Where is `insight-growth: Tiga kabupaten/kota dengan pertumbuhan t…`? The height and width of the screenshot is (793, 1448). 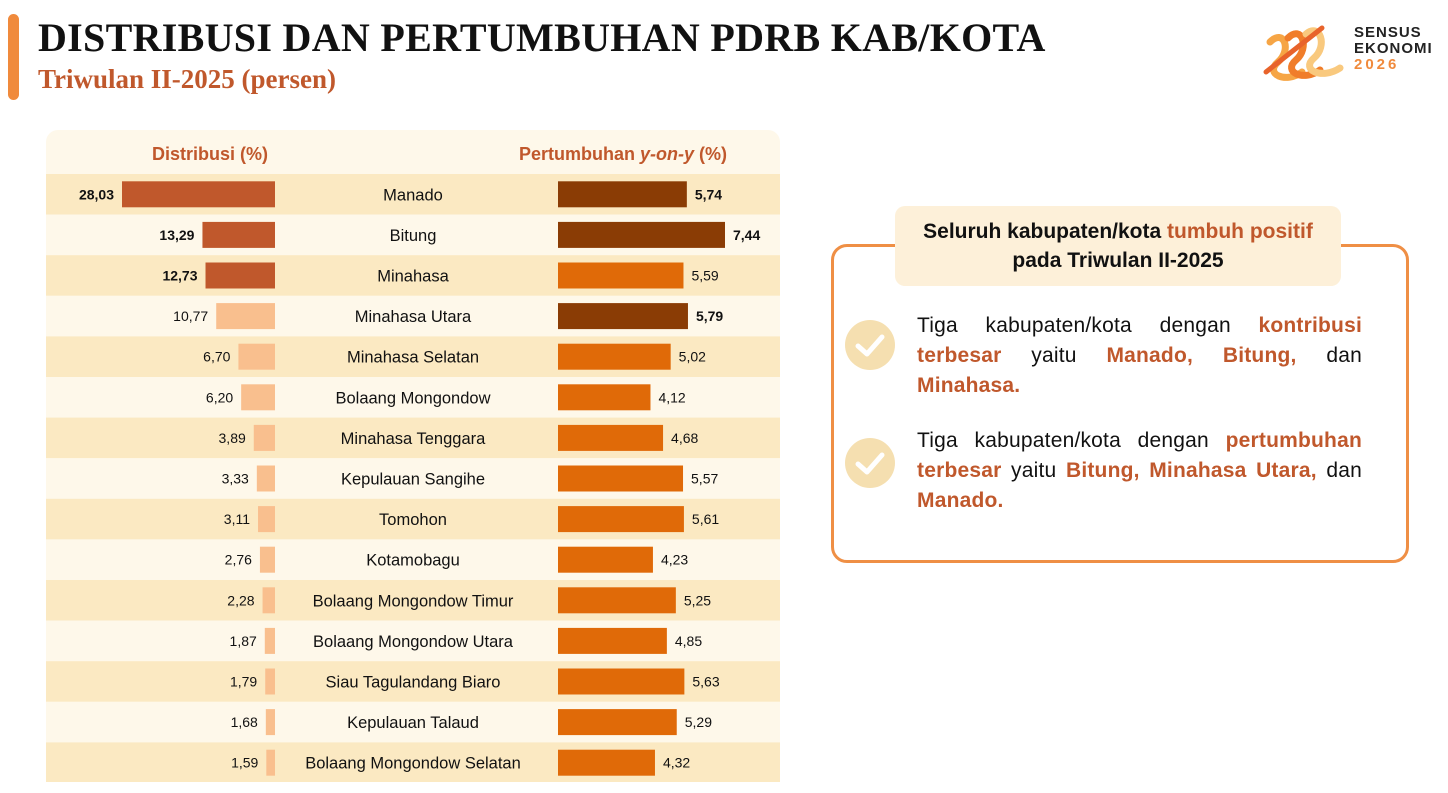
insight-growth: Tiga kabupaten/kota dengan pertumbuhan t… is located at coordinates (1139, 471).